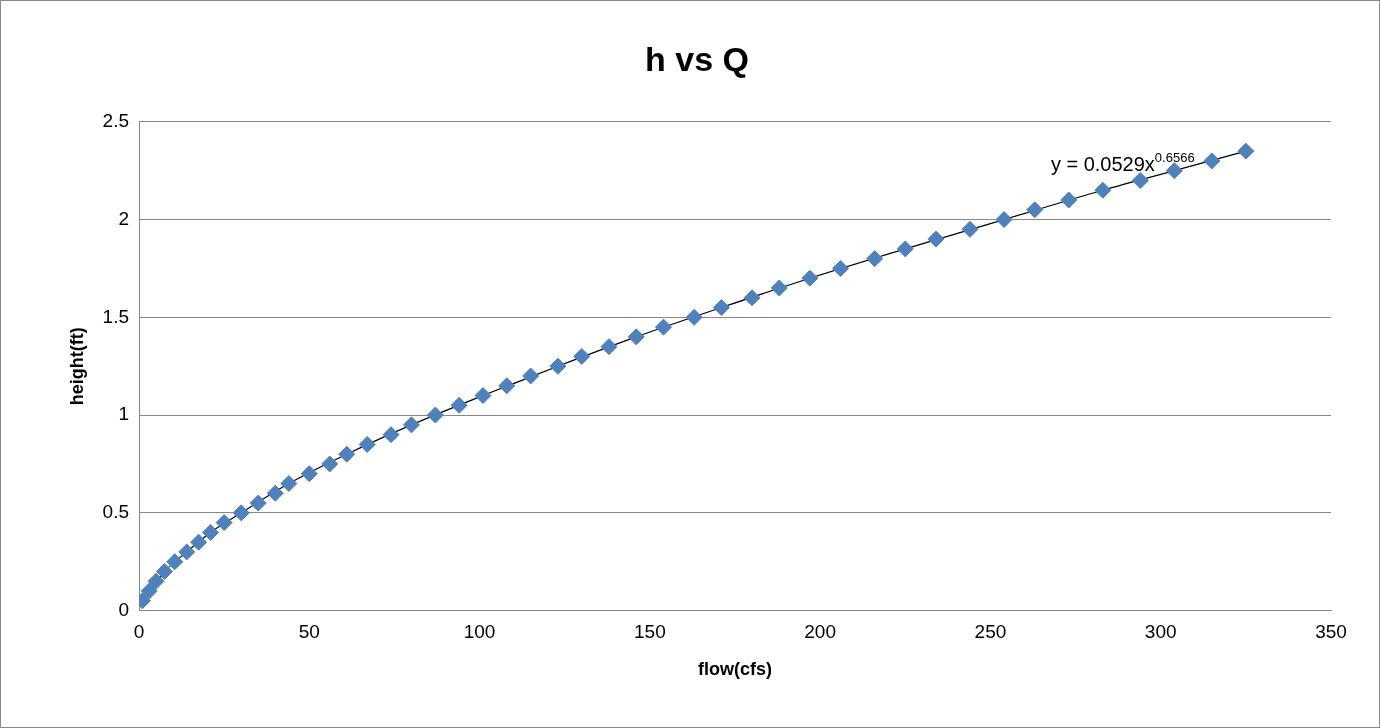  I want to click on x-tick-label: 100, so click(479, 632).